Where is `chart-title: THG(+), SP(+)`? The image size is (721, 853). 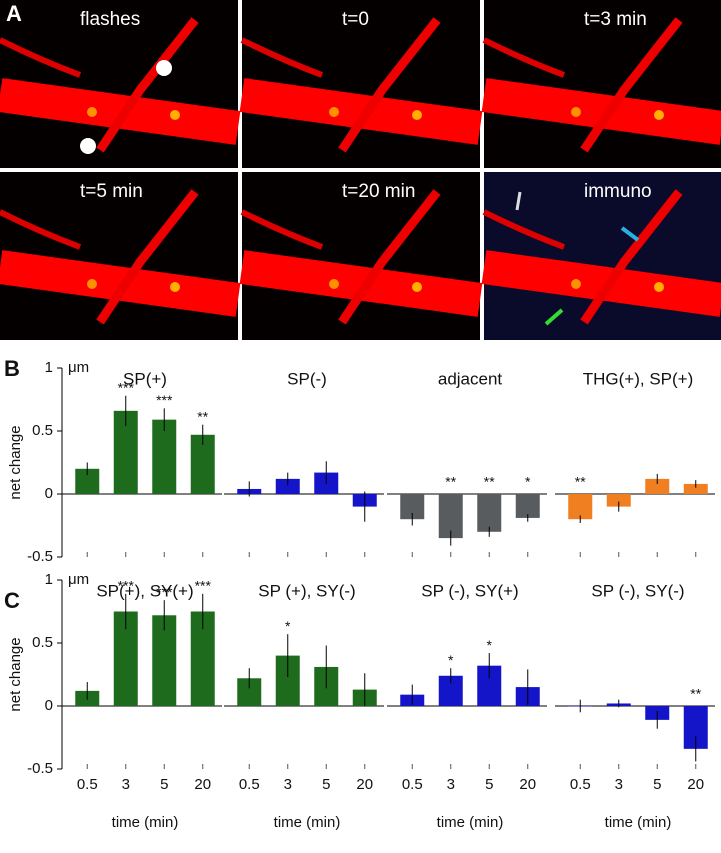
chart-title: THG(+), SP(+) is located at coordinates (638, 378).